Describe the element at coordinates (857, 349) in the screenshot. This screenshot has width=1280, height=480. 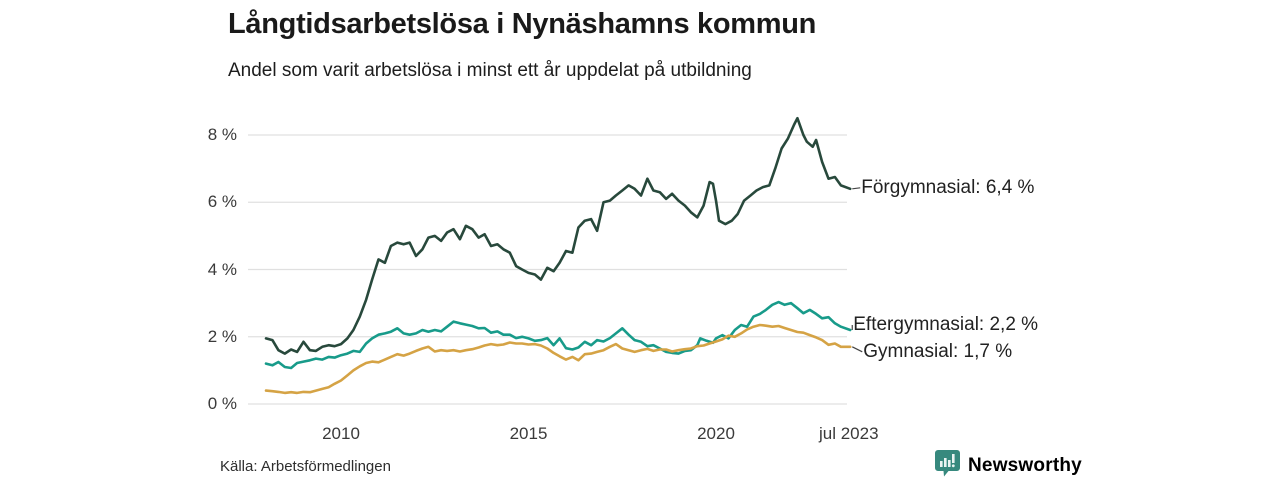
I see `label-connector-gymnasial` at that location.